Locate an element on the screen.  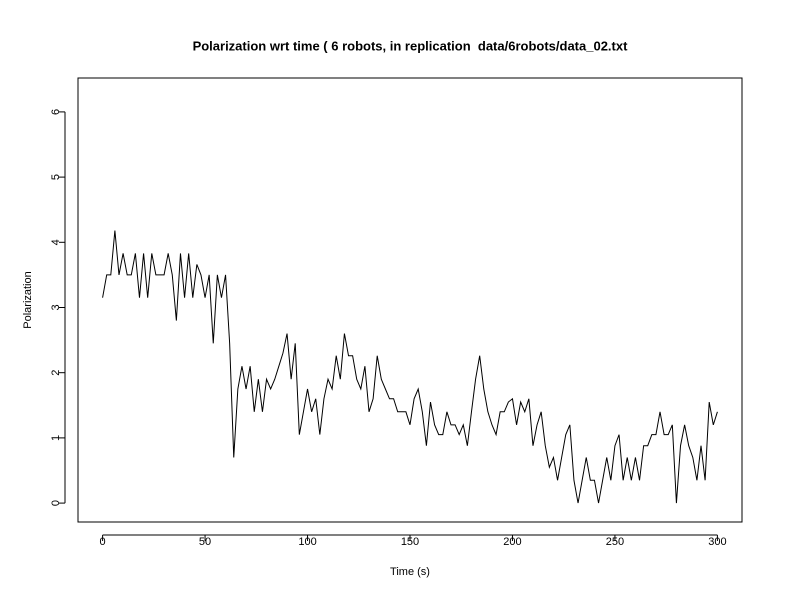
y-tick-label: 3 is located at coordinates (56, 307).